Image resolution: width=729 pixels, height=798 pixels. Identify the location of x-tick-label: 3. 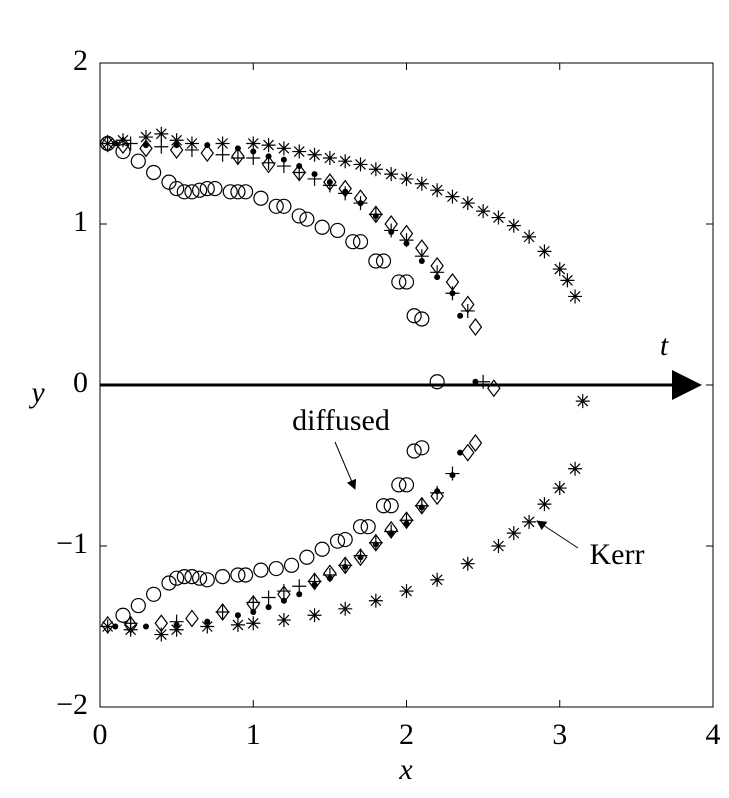
(559, 734).